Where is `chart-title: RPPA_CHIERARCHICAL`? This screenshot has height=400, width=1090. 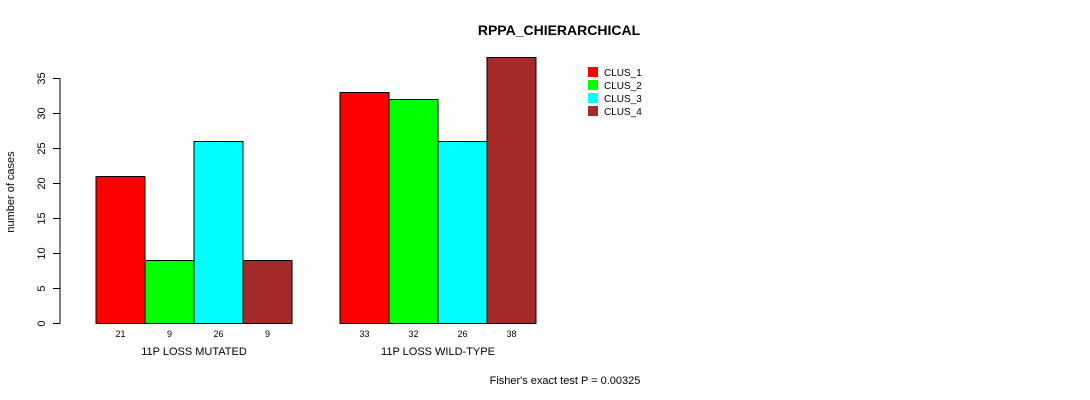 chart-title: RPPA_CHIERARCHICAL is located at coordinates (559, 30).